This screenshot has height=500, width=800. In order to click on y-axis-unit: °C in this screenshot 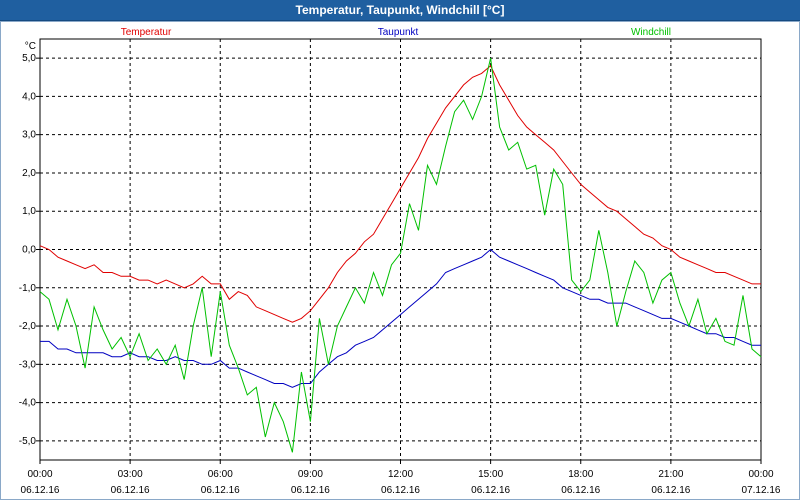, I will do `click(30, 46)`.